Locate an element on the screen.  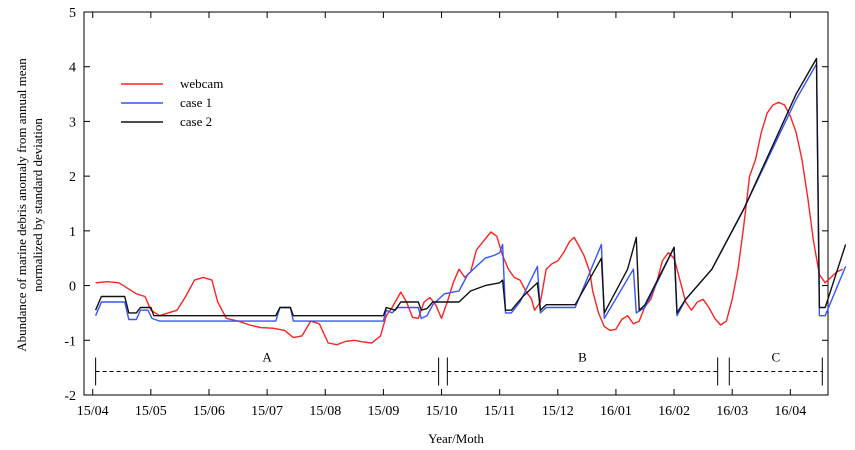
x-tick-label: 15/07 is located at coordinates (267, 411).